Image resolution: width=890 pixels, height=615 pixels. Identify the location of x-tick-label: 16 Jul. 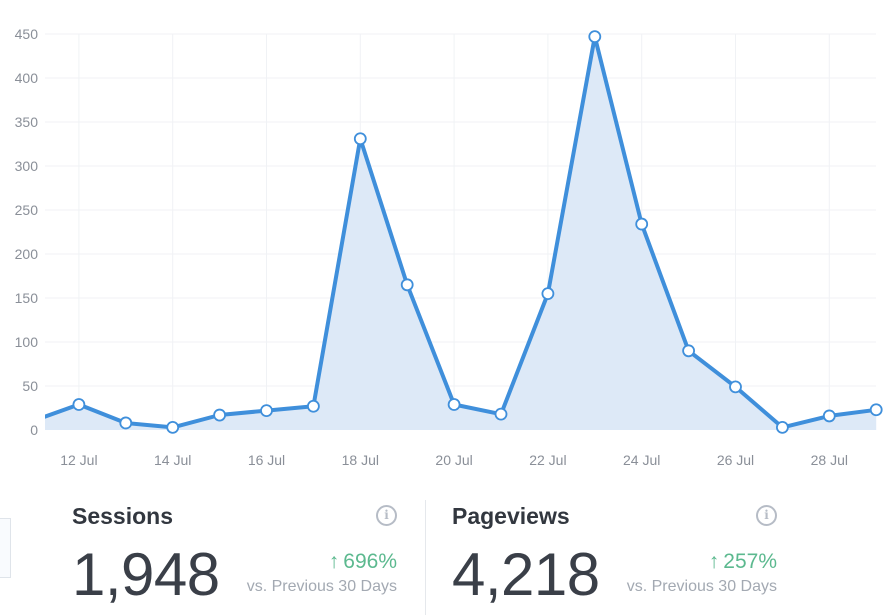
(266, 460).